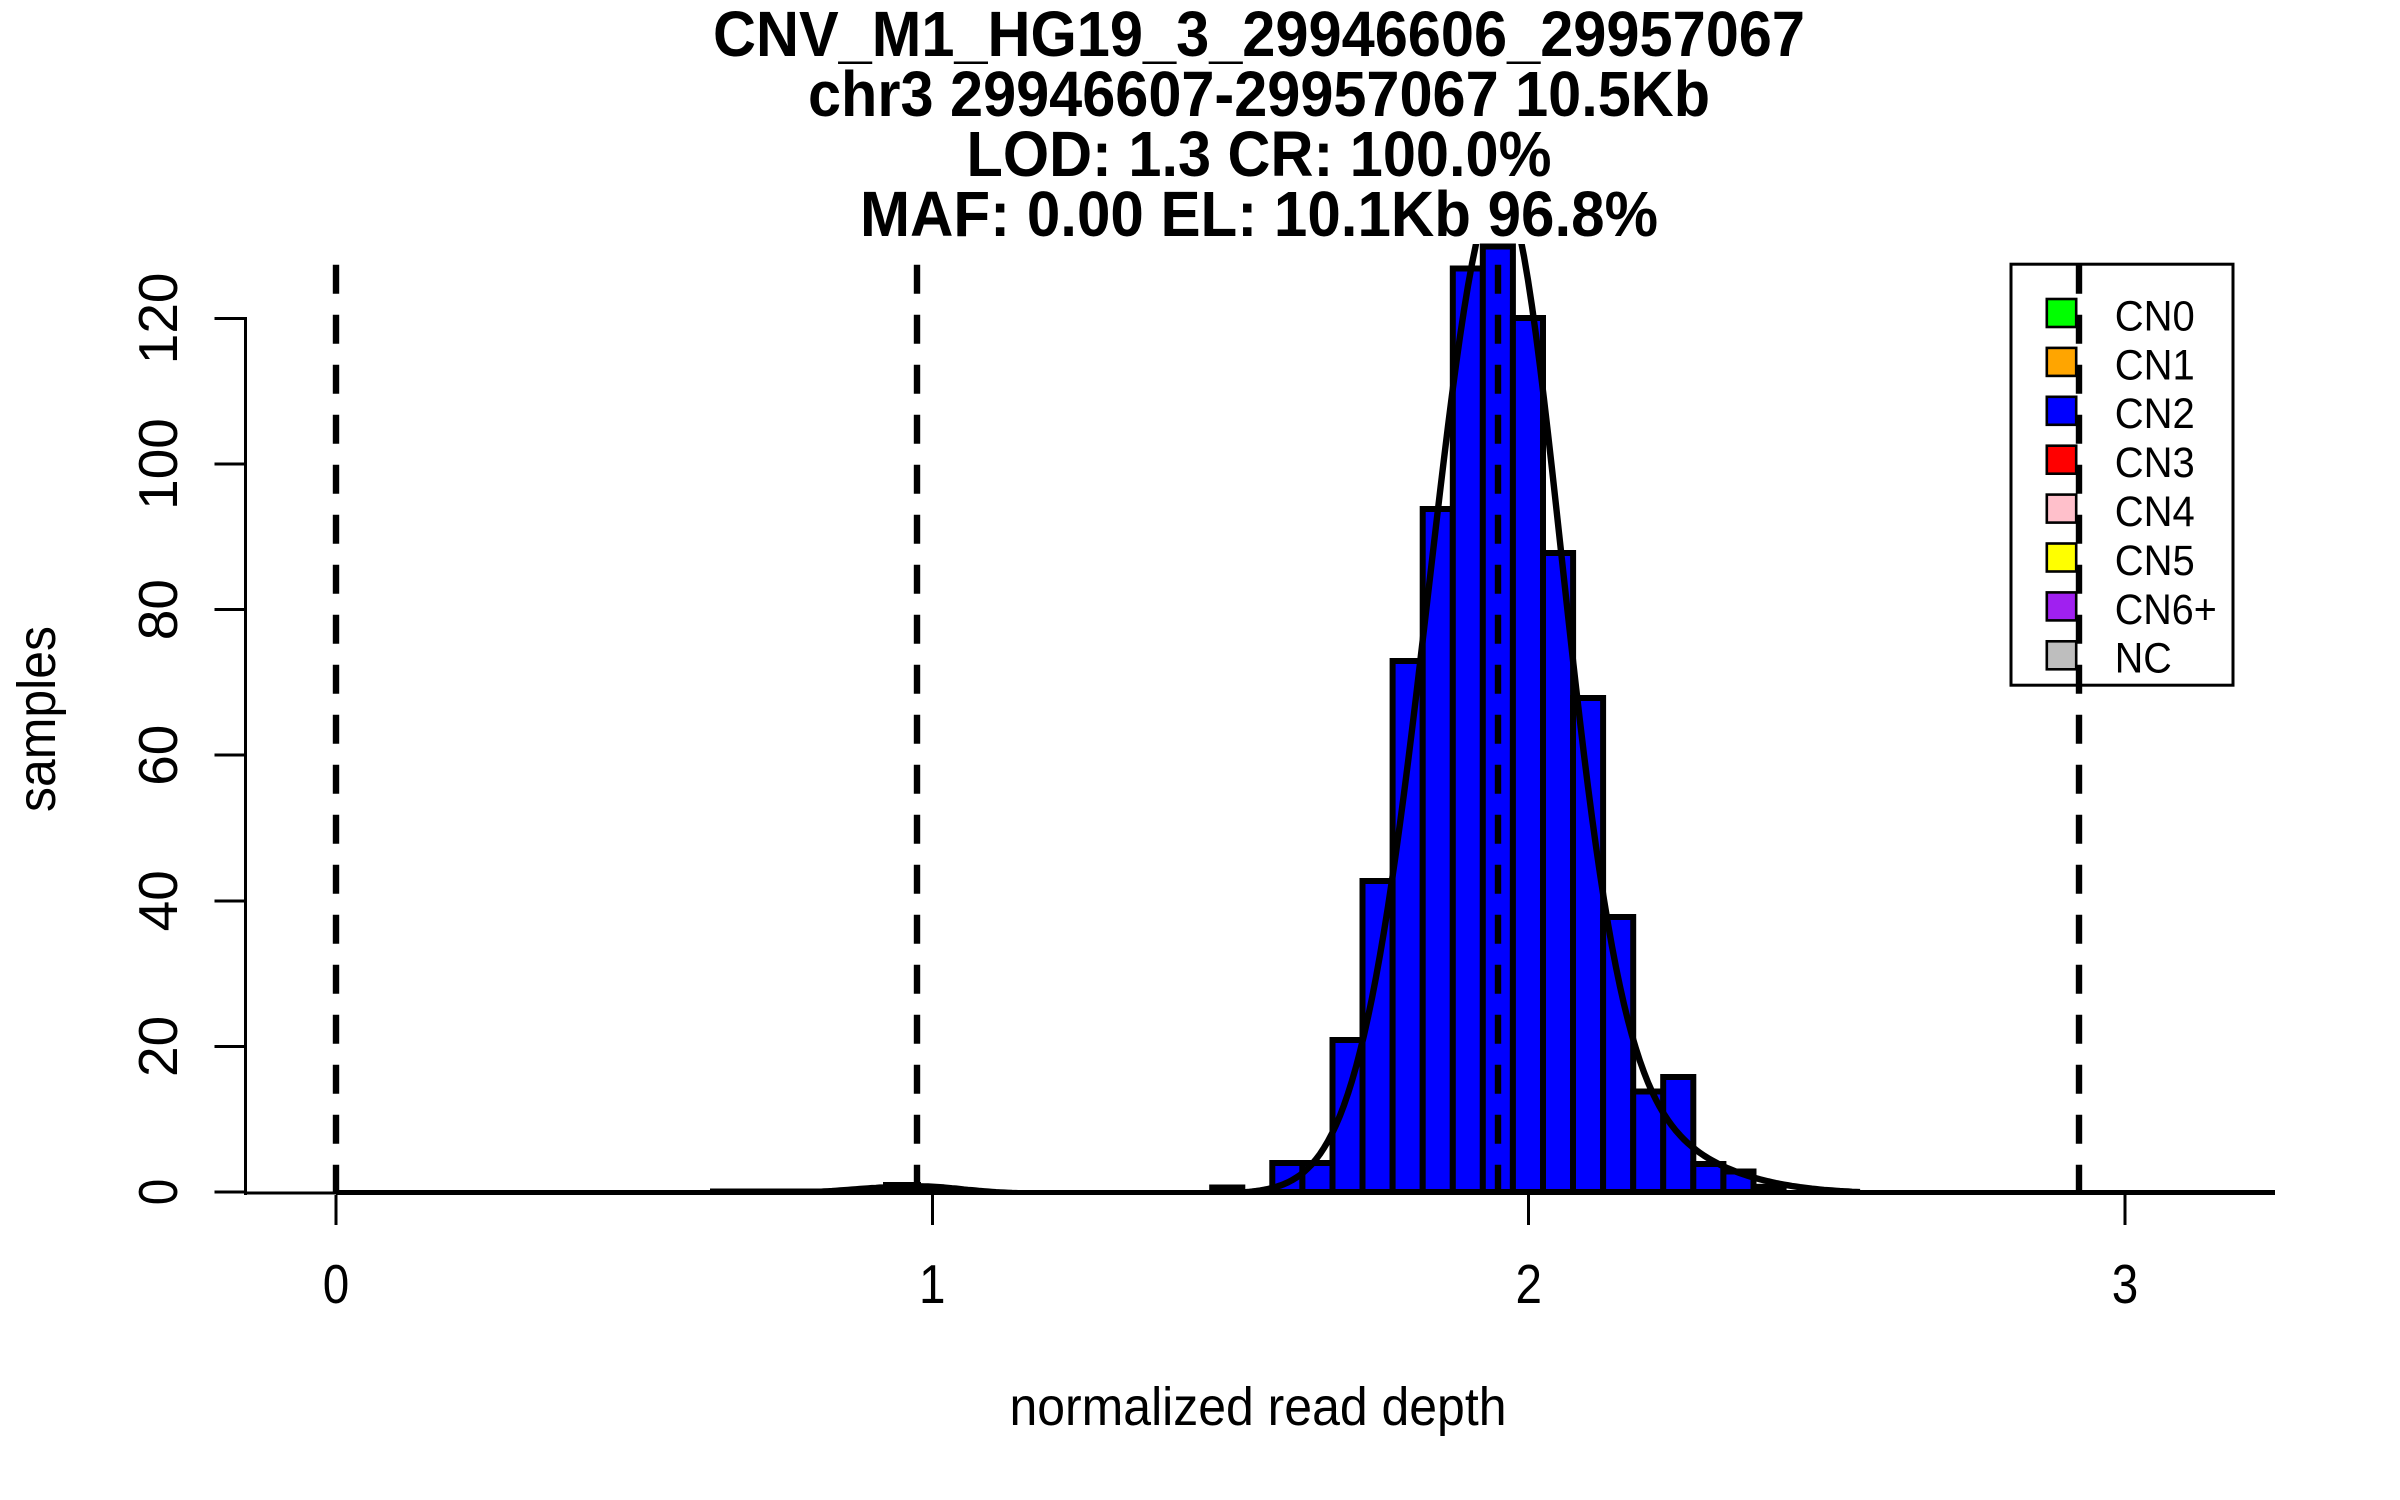 This screenshot has height=1500, width=2400. I want to click on svg-text: normalized read depth, so click(1258, 1407).